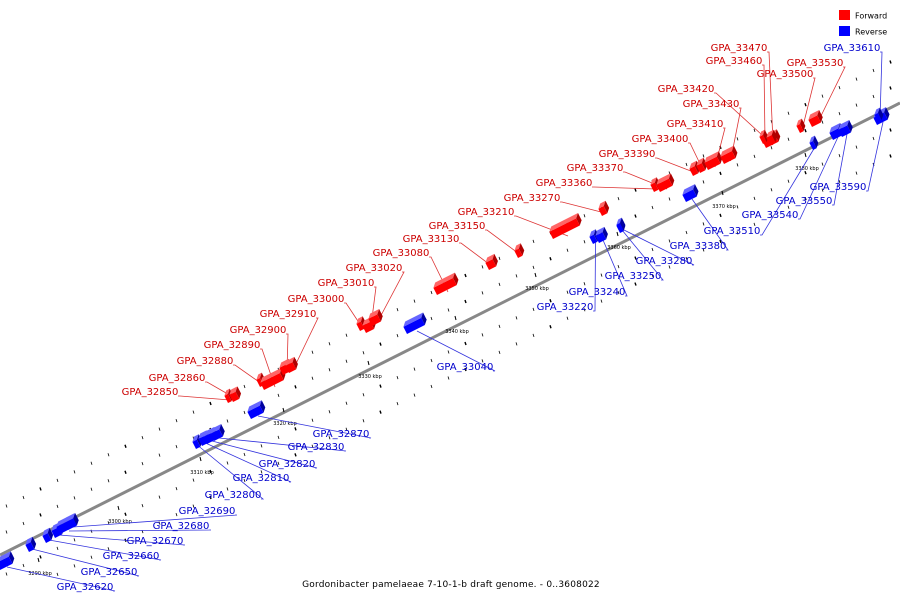 The image size is (900, 600). Describe the element at coordinates (690, 193) in the screenshot. I see `GPA_33380-feature` at that location.